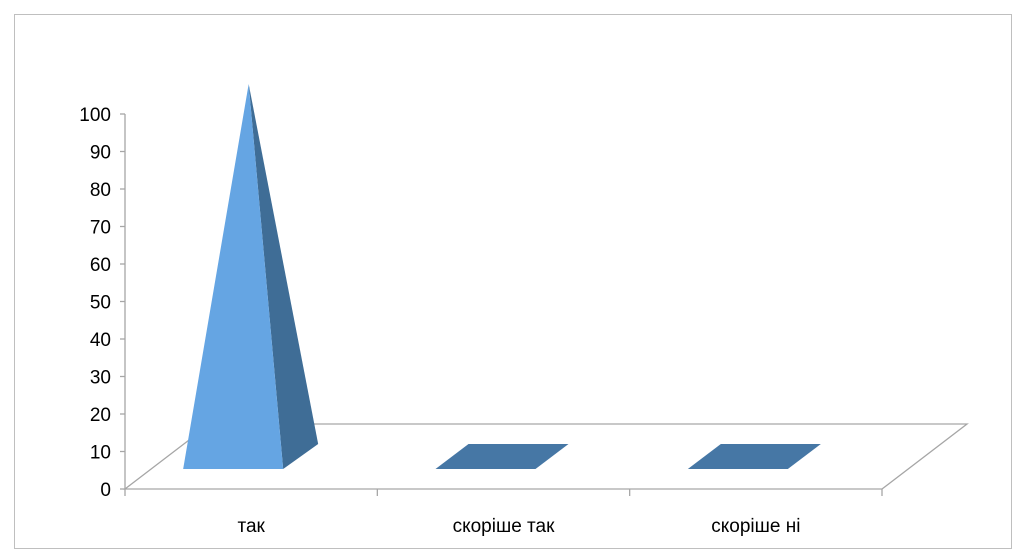 The width and height of the screenshot is (1022, 554). I want to click on y-tick-label: 70, so click(100, 228).